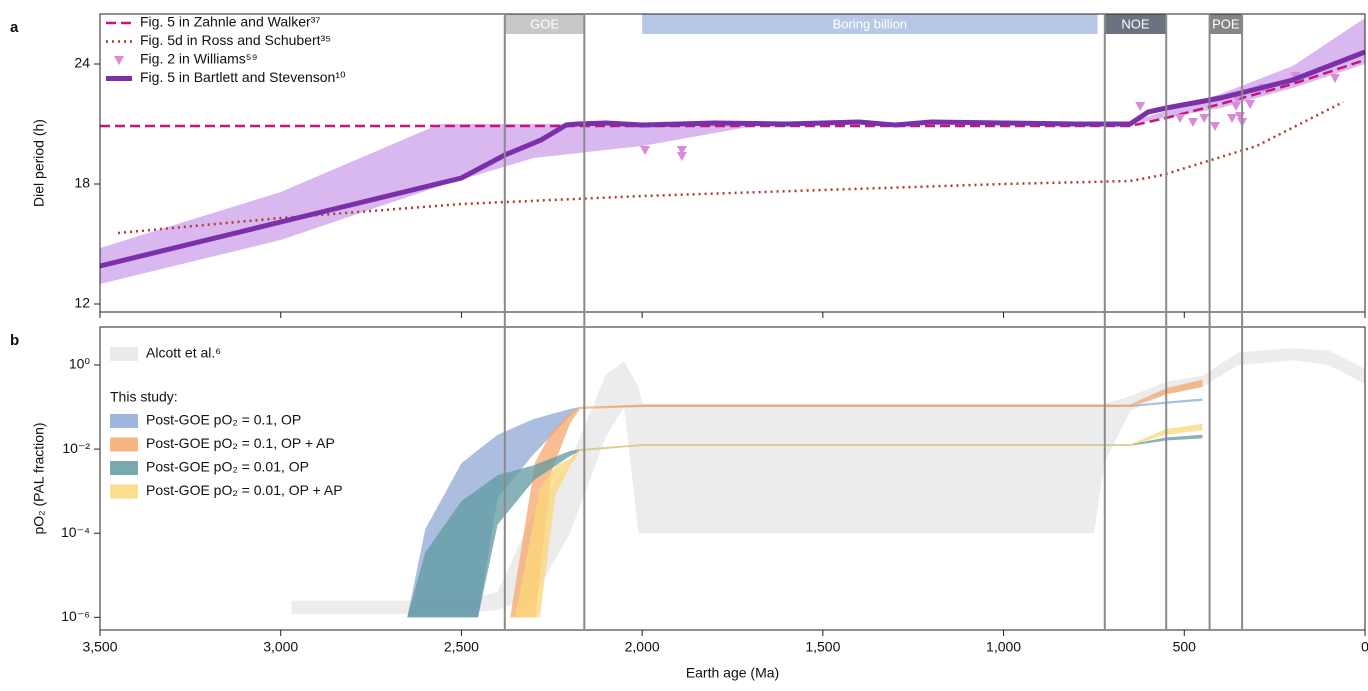  Describe the element at coordinates (82, 63) in the screenshot. I see `y-tick-label: 24` at that location.